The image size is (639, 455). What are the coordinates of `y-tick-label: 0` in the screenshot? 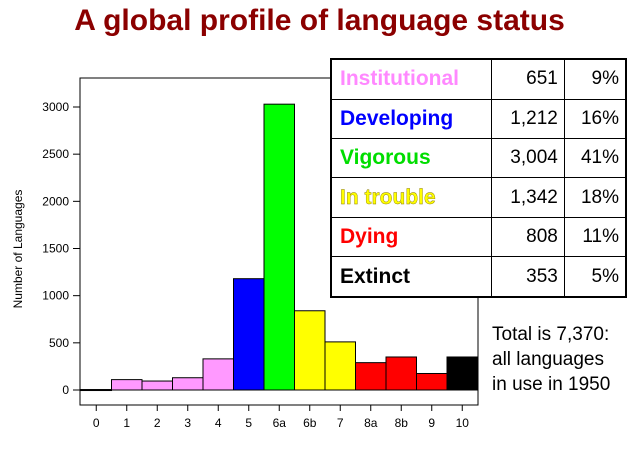 It's located at (65, 390).